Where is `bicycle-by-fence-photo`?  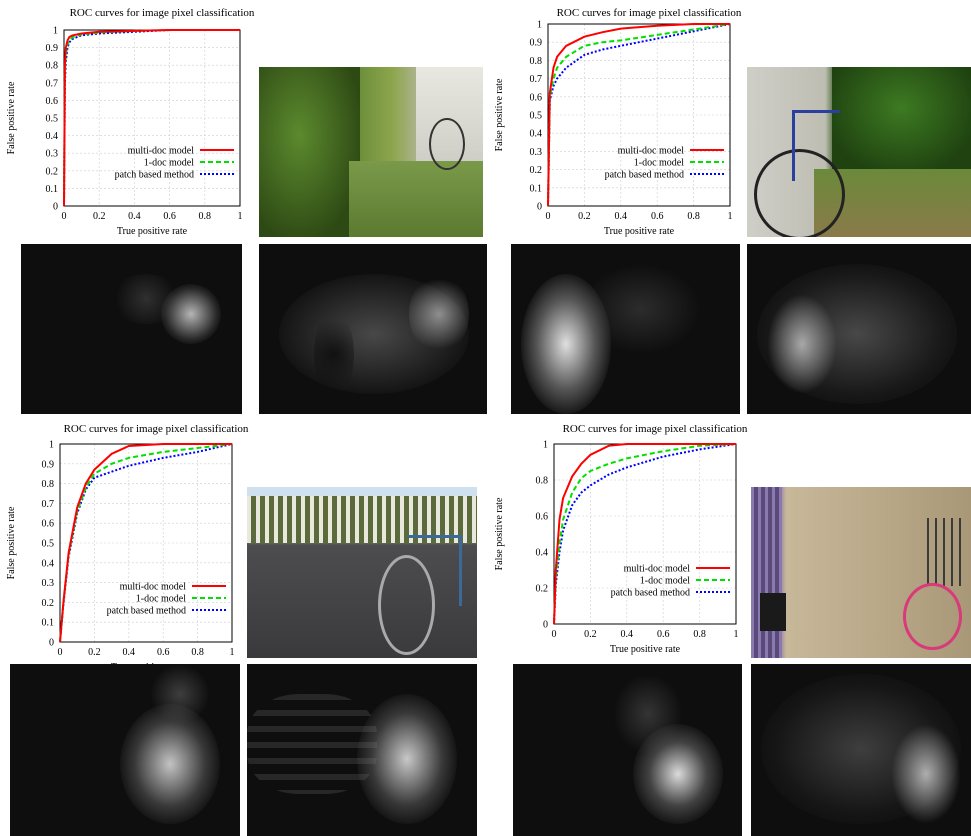 bicycle-by-fence-photo is located at coordinates (362, 572).